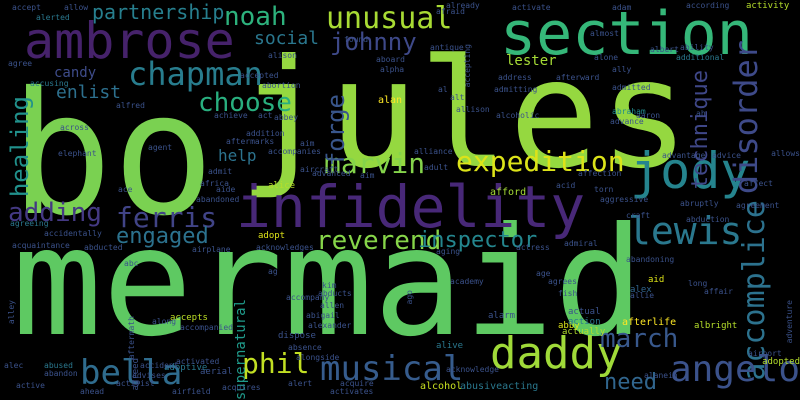 Image resolution: width=800 pixels, height=400 pixels. I want to click on word: age, so click(543, 273).